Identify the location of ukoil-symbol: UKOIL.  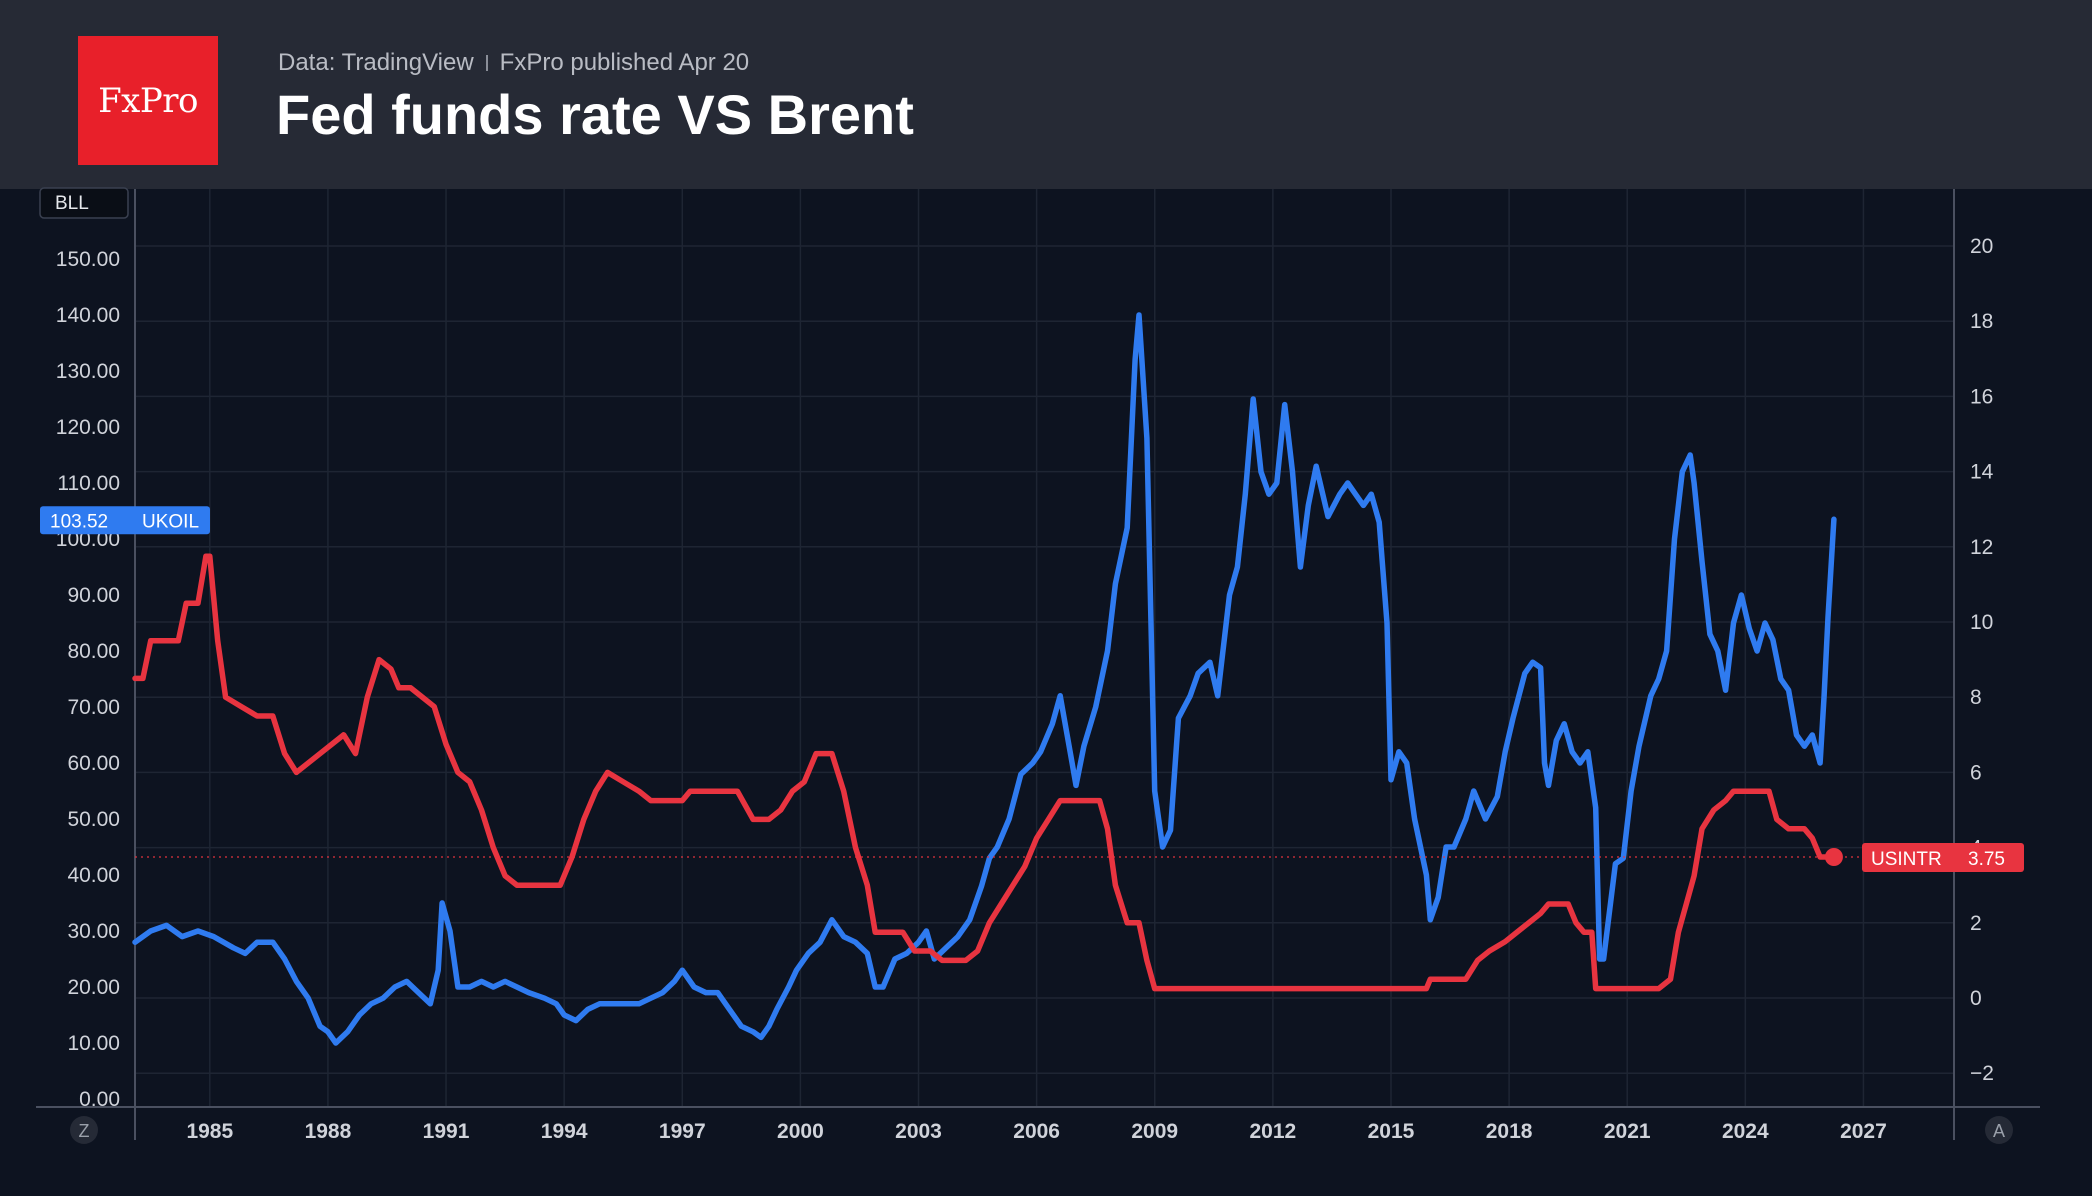
(170, 521).